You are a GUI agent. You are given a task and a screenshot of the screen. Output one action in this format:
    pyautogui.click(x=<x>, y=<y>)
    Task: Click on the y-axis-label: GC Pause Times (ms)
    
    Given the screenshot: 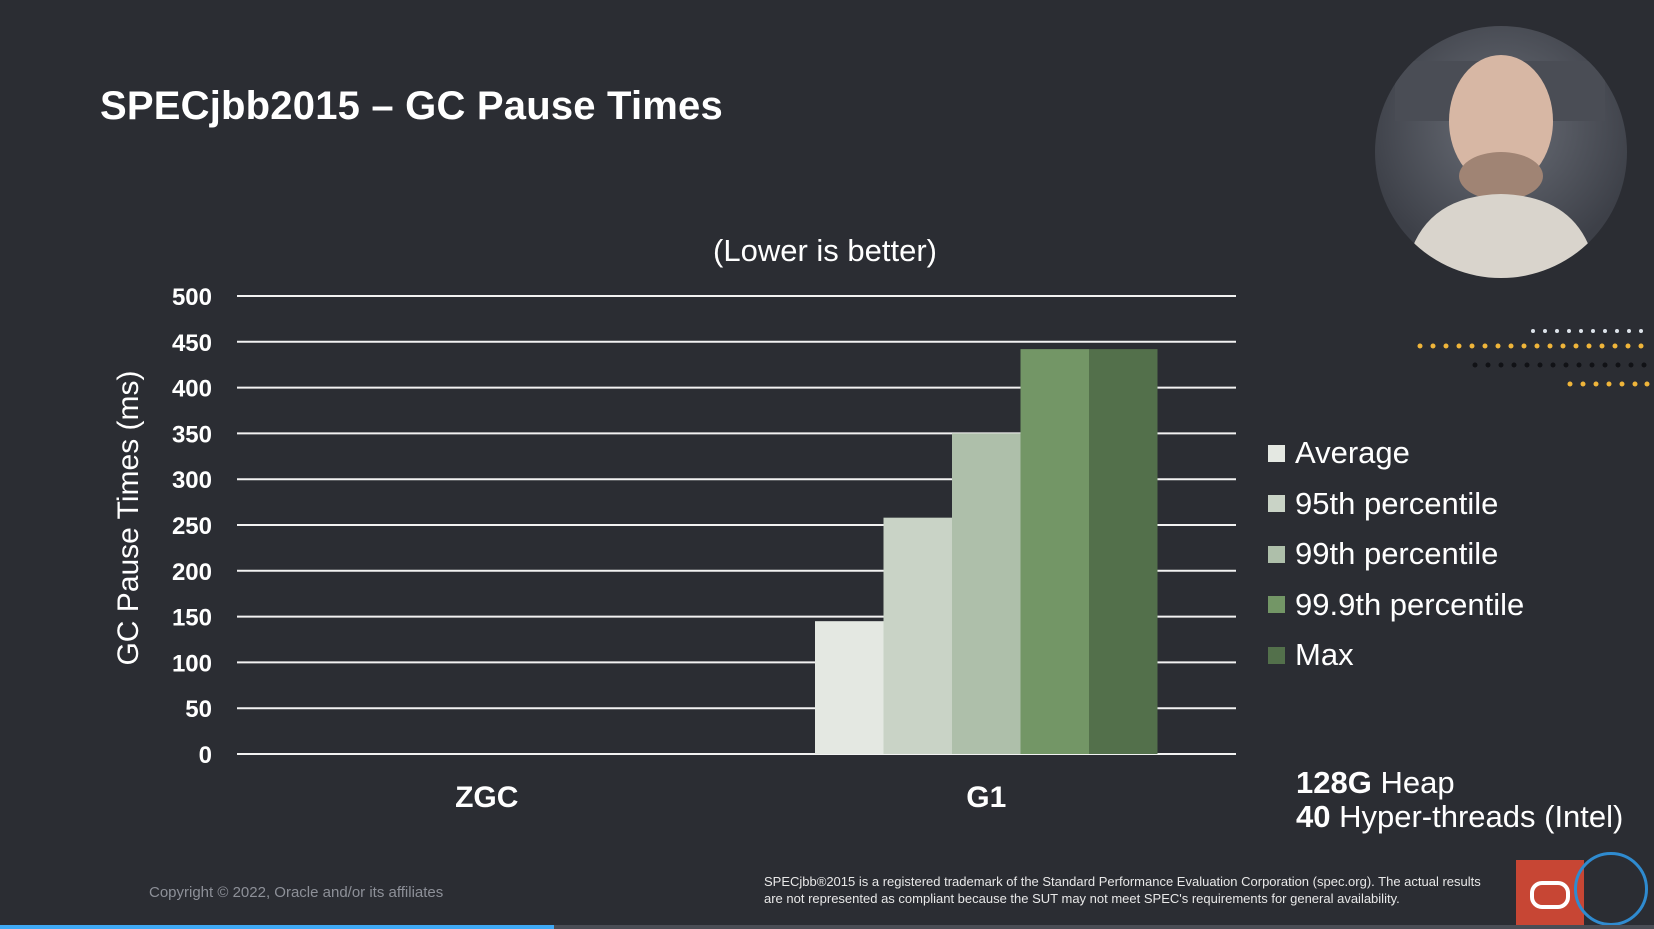 What is the action you would take?
    pyautogui.click(x=128, y=517)
    